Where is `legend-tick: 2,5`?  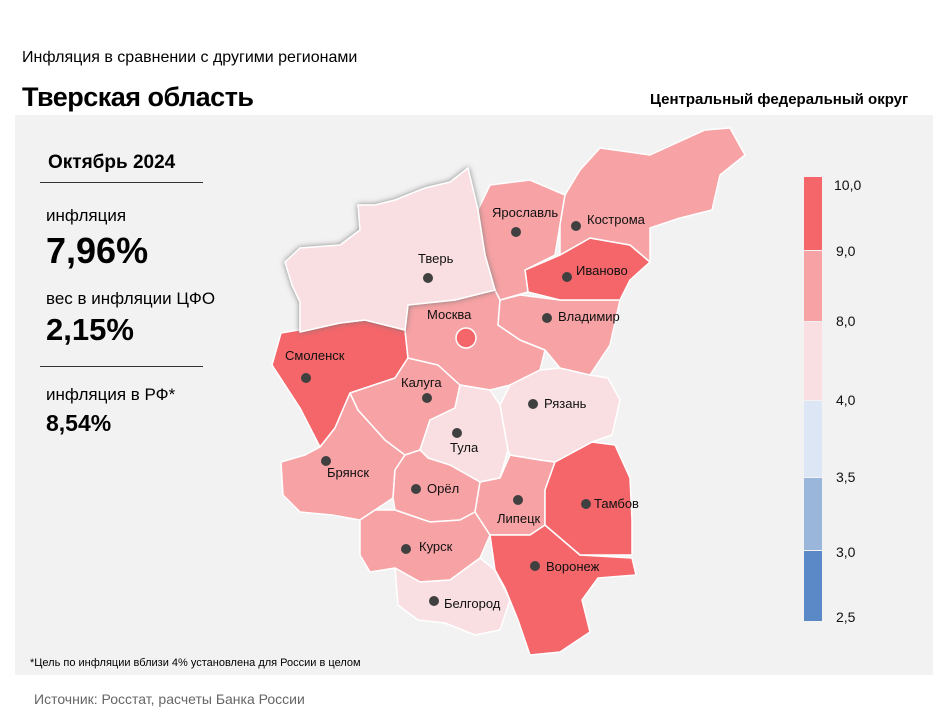
legend-tick: 2,5 is located at coordinates (846, 617).